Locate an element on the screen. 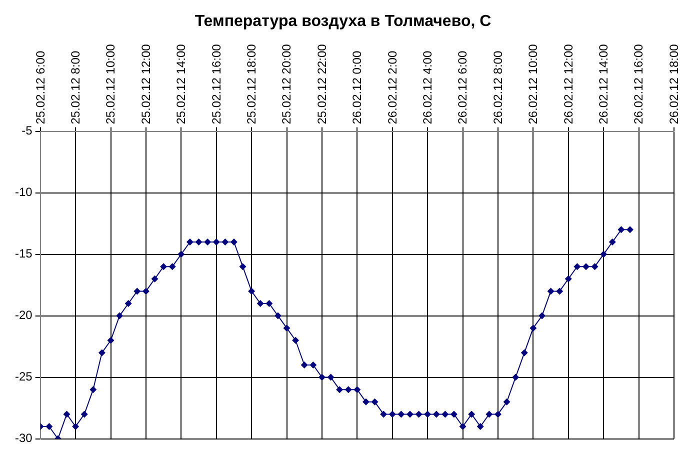  y-tick-label: -5 is located at coordinates (27, 131).